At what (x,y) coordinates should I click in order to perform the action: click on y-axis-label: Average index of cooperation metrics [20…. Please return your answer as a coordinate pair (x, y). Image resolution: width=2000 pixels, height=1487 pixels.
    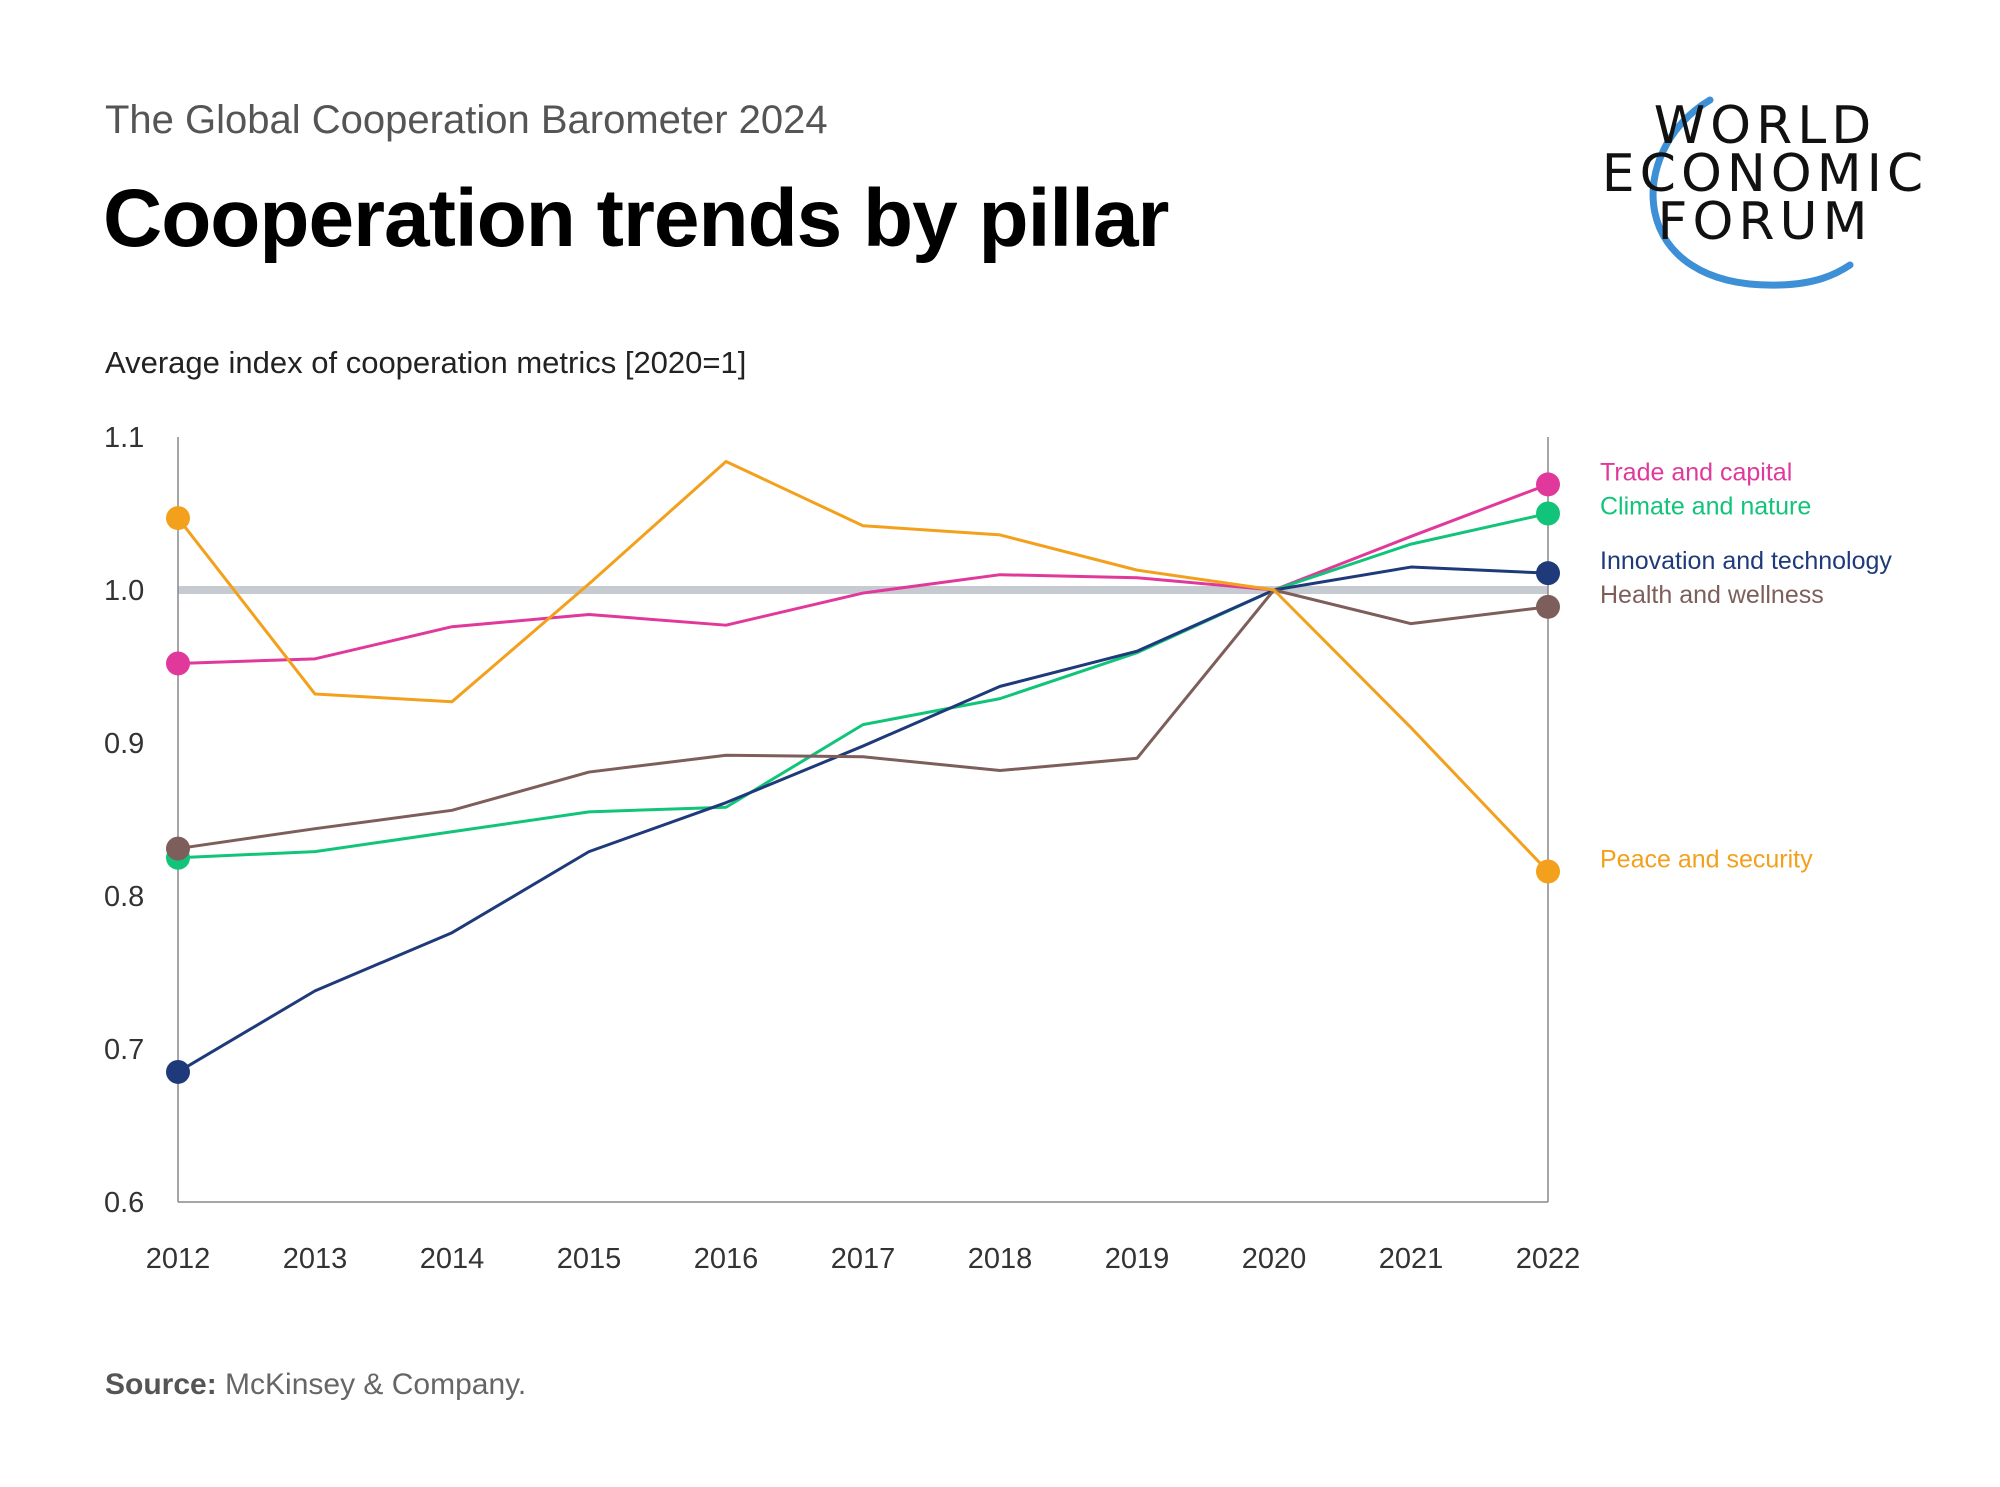
    Looking at the image, I should click on (426, 362).